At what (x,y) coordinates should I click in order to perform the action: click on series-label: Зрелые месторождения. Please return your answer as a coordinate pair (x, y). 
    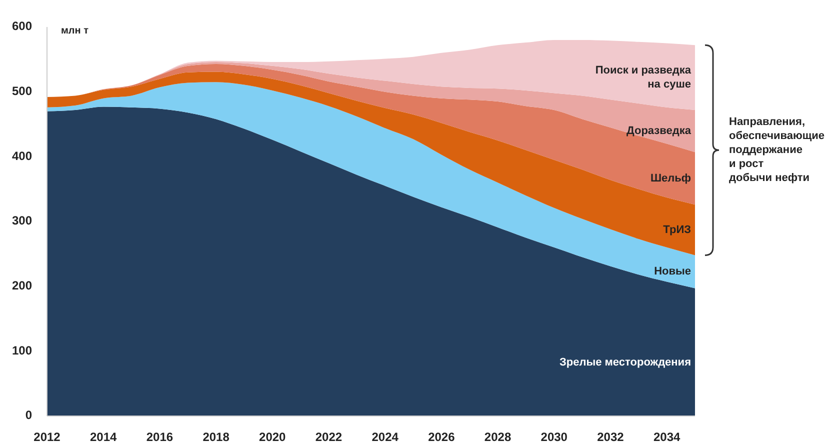
    Looking at the image, I should click on (625, 362).